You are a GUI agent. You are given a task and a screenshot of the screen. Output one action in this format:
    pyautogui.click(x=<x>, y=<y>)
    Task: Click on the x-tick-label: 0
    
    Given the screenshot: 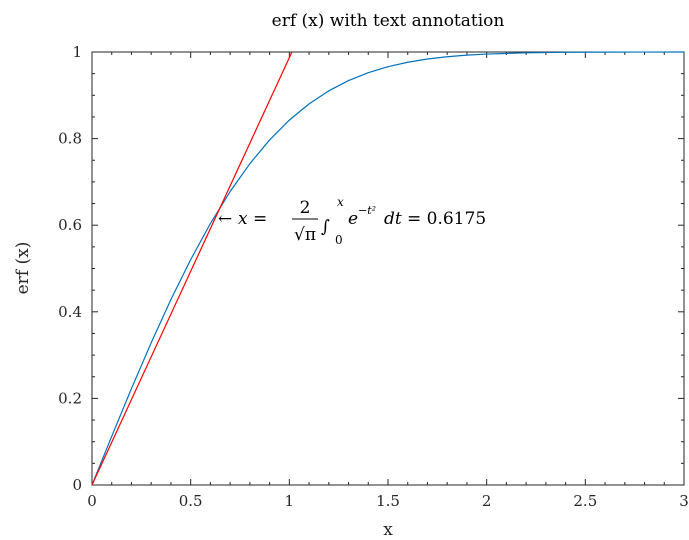 What is the action you would take?
    pyautogui.click(x=92, y=501)
    